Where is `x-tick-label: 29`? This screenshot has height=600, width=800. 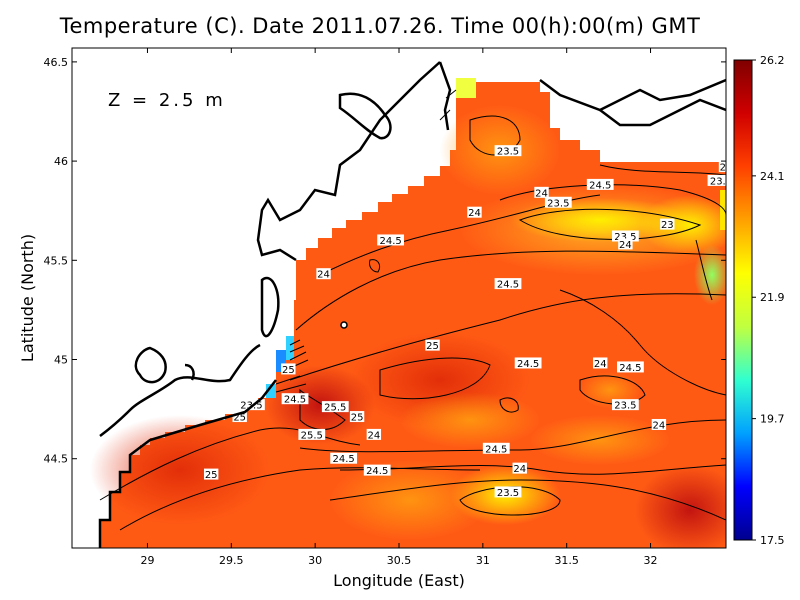
x-tick-label: 29 is located at coordinates (147, 560).